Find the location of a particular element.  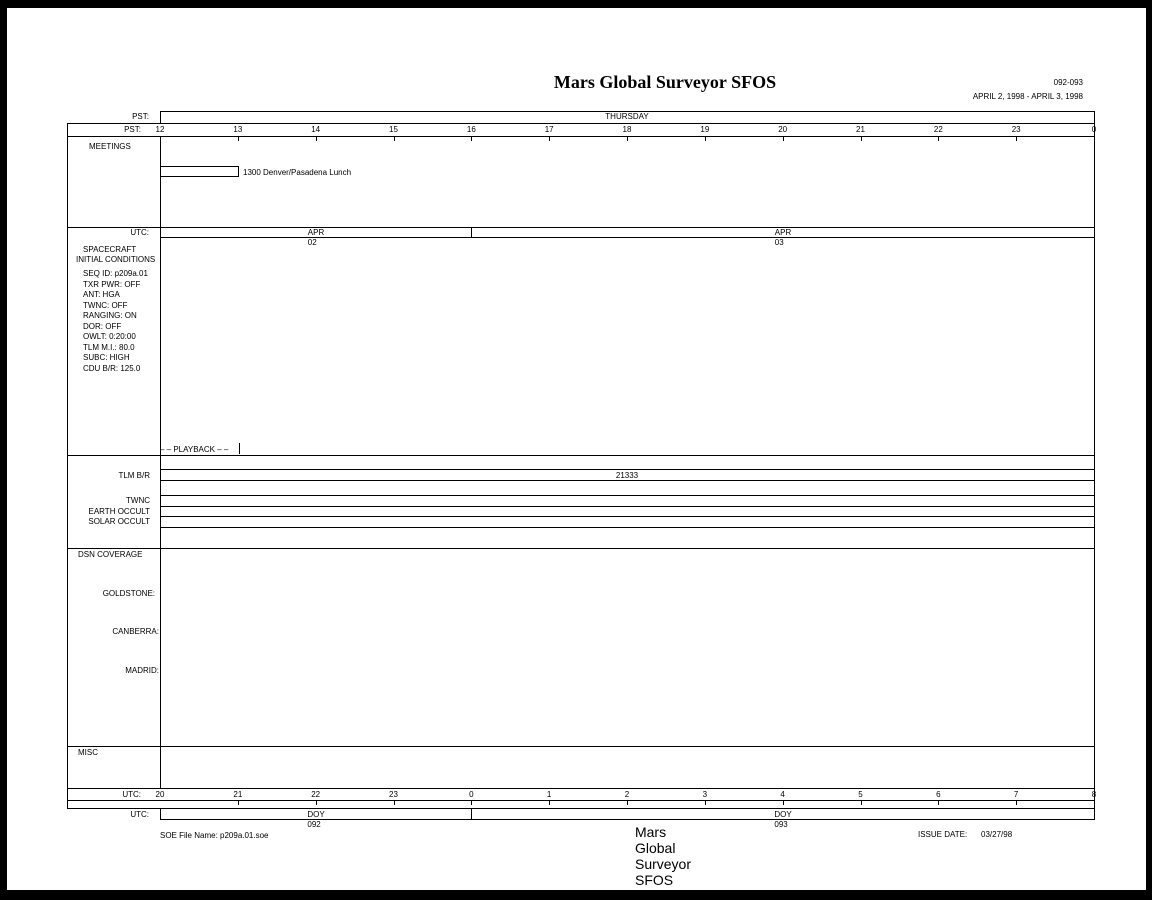

condition-item: ANT: HGA is located at coordinates (101, 294).